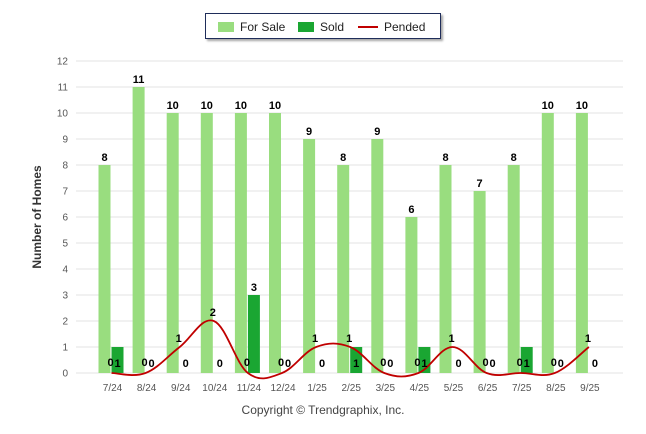  Describe the element at coordinates (454, 388) in the screenshot. I see `x-tick-label: 5/25` at that location.